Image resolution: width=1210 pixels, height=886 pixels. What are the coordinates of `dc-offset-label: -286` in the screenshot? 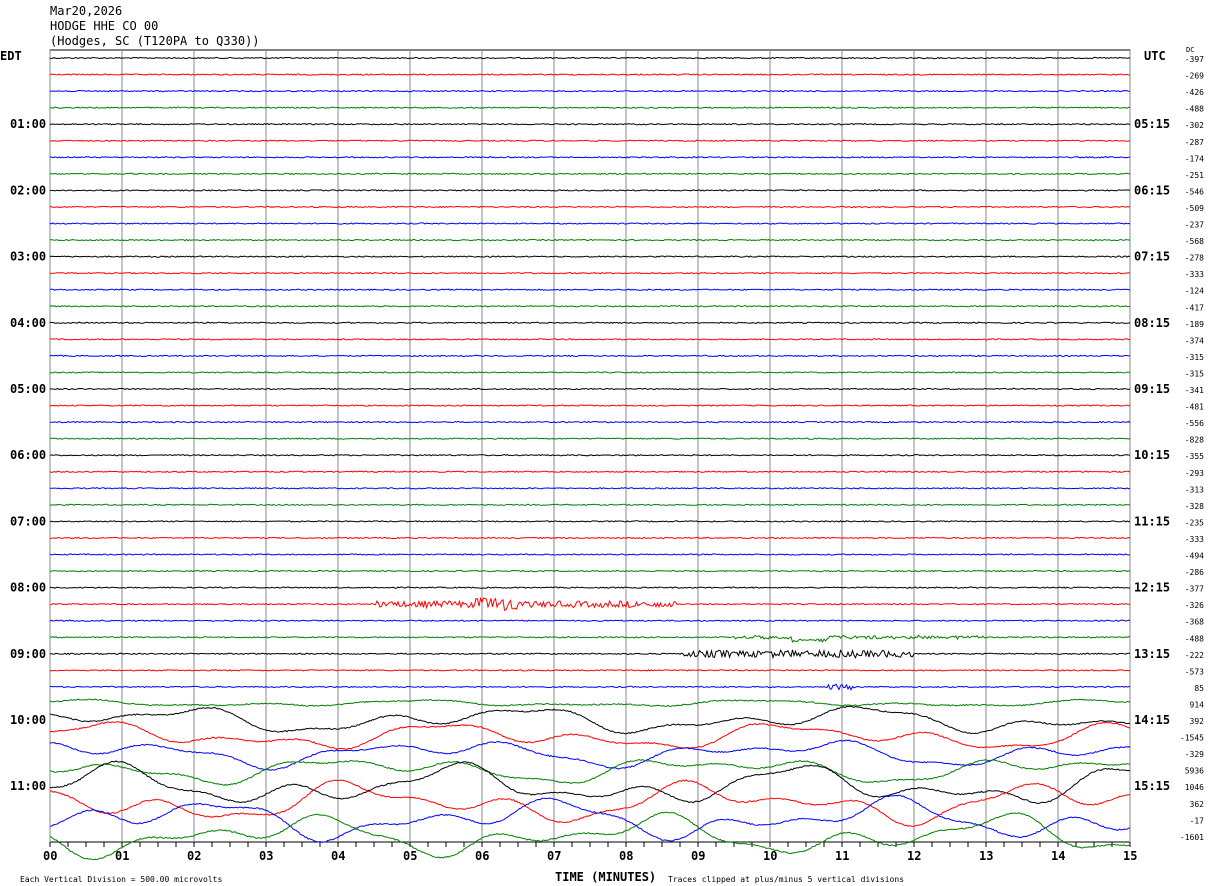 It's located at (1194, 572).